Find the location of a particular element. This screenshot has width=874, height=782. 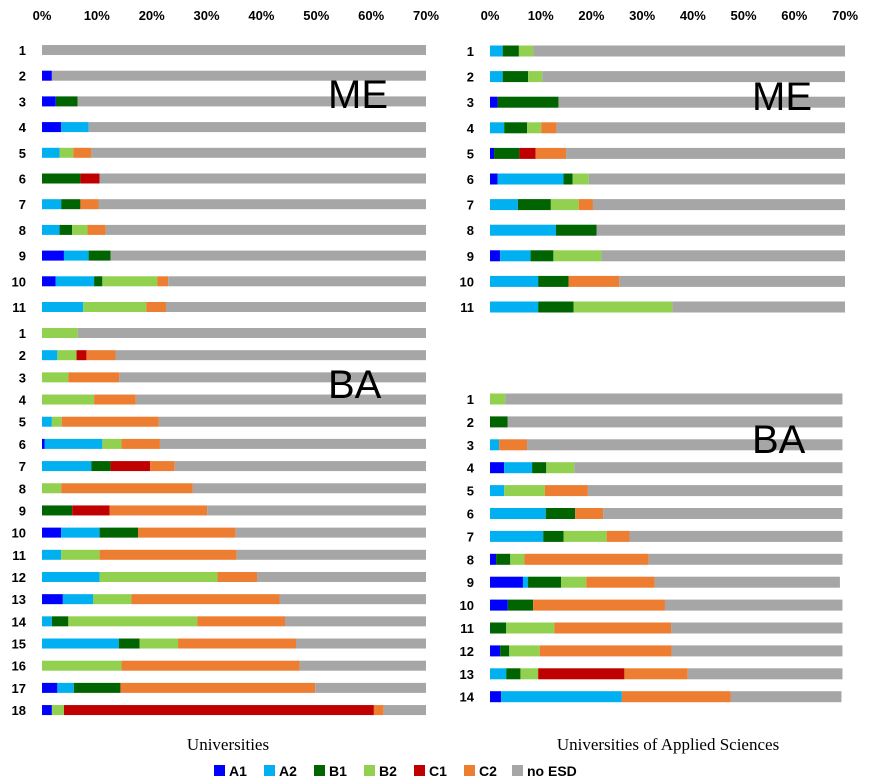

category-label: 10 is located at coordinates (19, 533).